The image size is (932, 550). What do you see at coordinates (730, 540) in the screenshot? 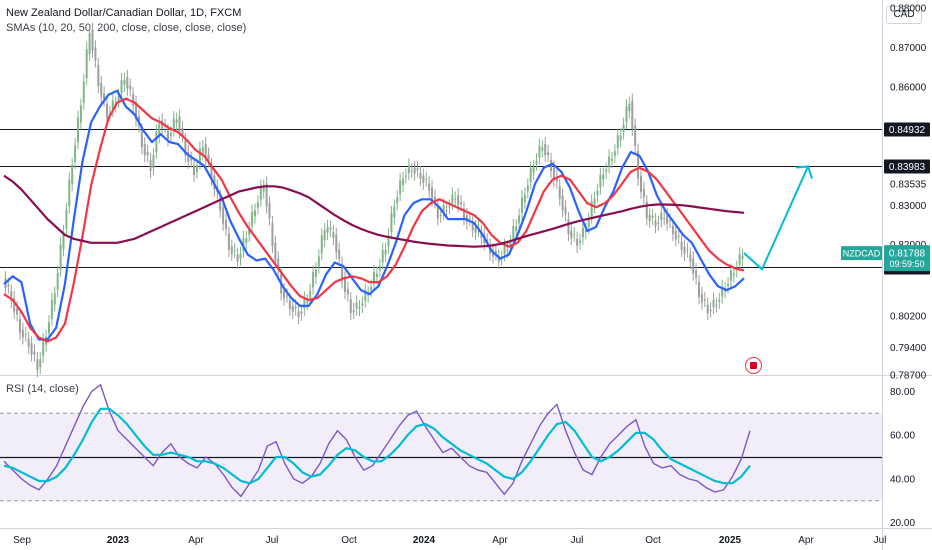
I see `time-tick-label: 2025` at bounding box center [730, 540].